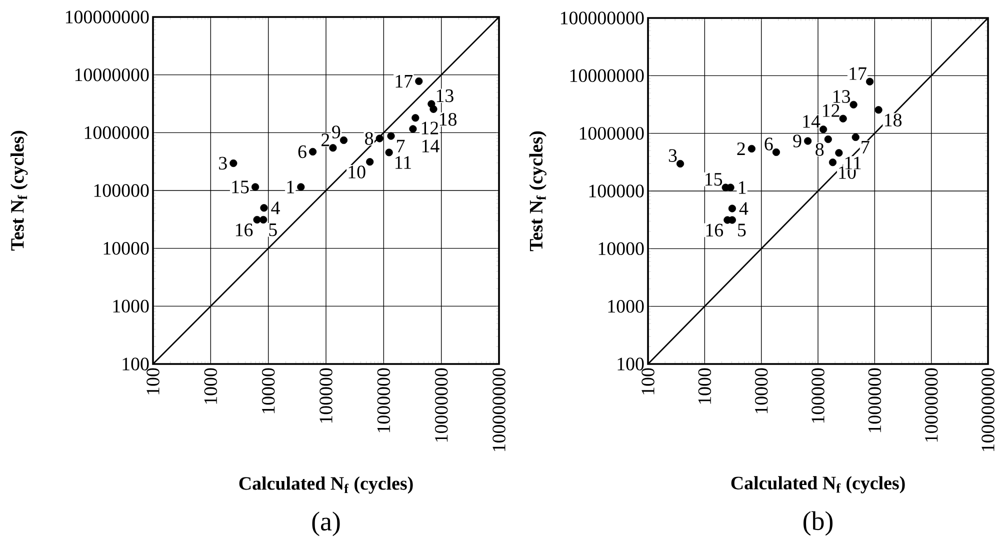 The image size is (1000, 547). I want to click on text: (b), so click(818, 523).